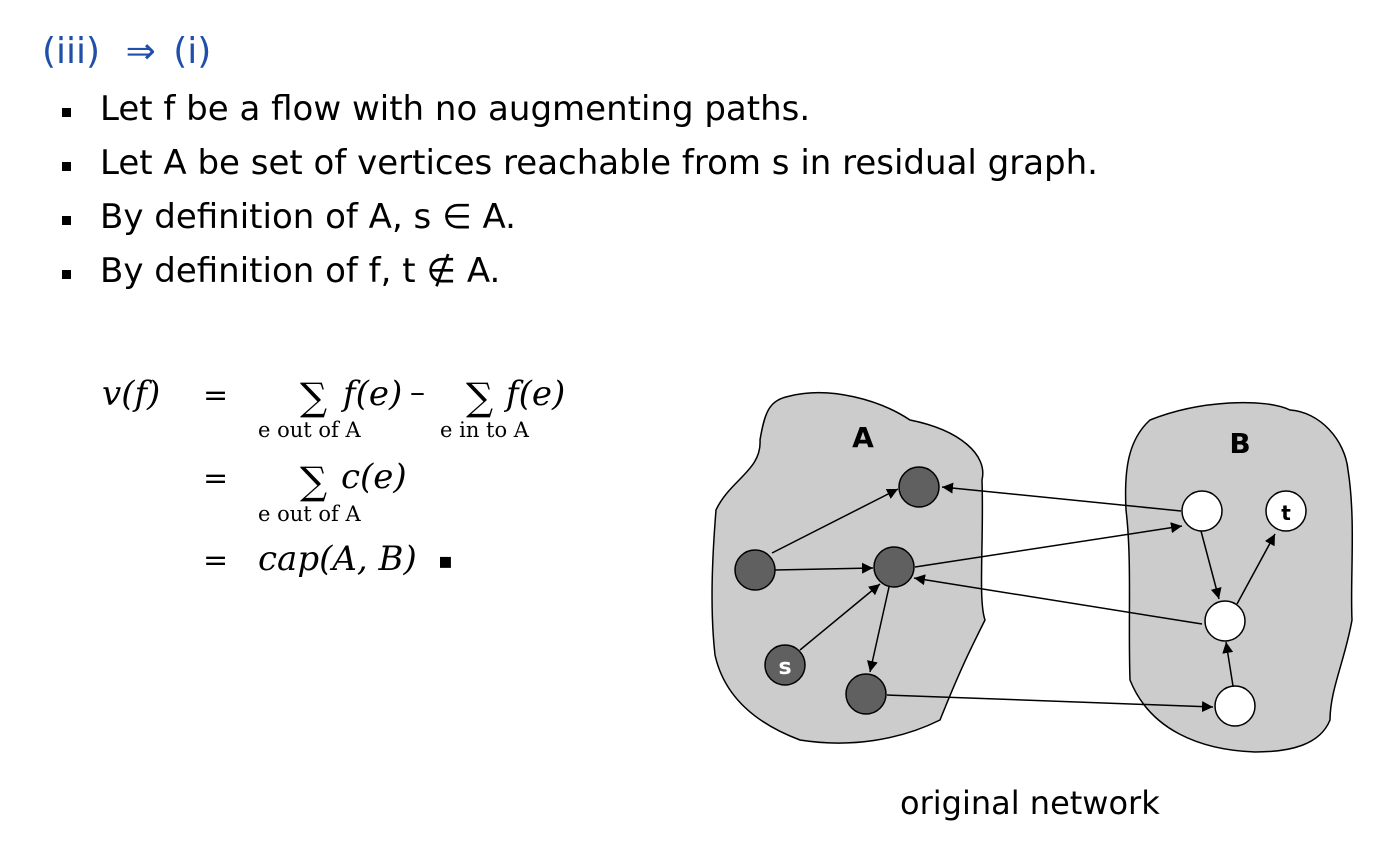 The image size is (1376, 842). Describe the element at coordinates (534, 394) in the screenshot. I see `flow-term-in: f(e)` at that location.